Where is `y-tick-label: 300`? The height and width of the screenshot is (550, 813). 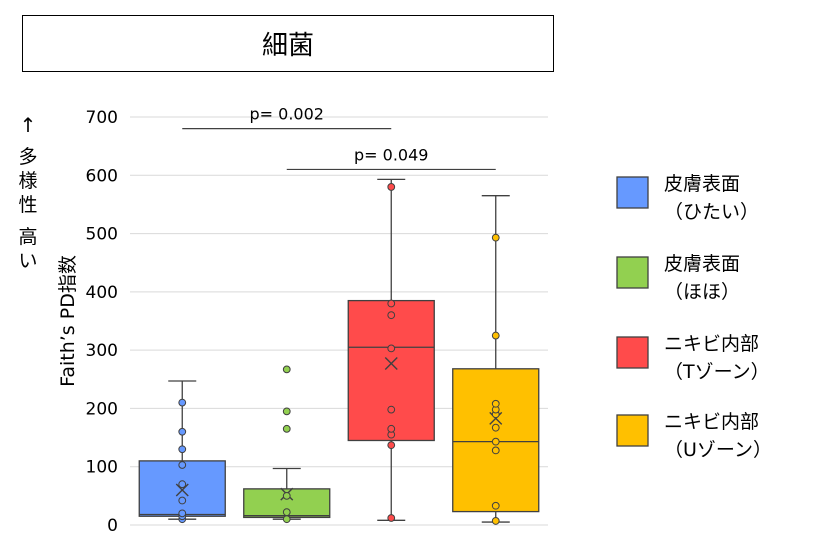
y-tick-label: 300 is located at coordinates (102, 351).